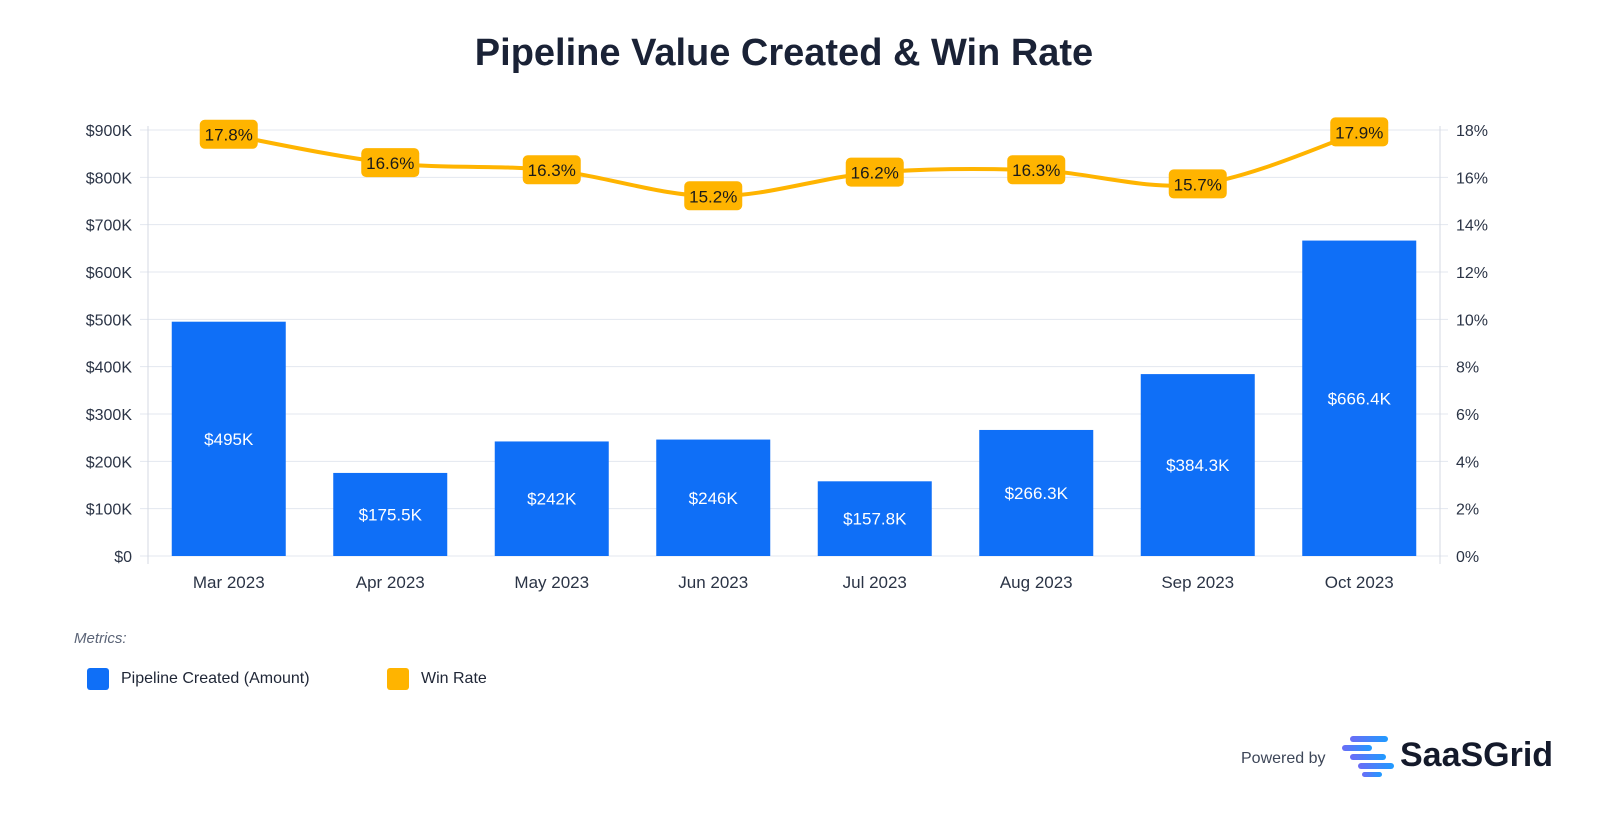  I want to click on chart-title: Pipeline Value Created & Win Rate, so click(784, 53).